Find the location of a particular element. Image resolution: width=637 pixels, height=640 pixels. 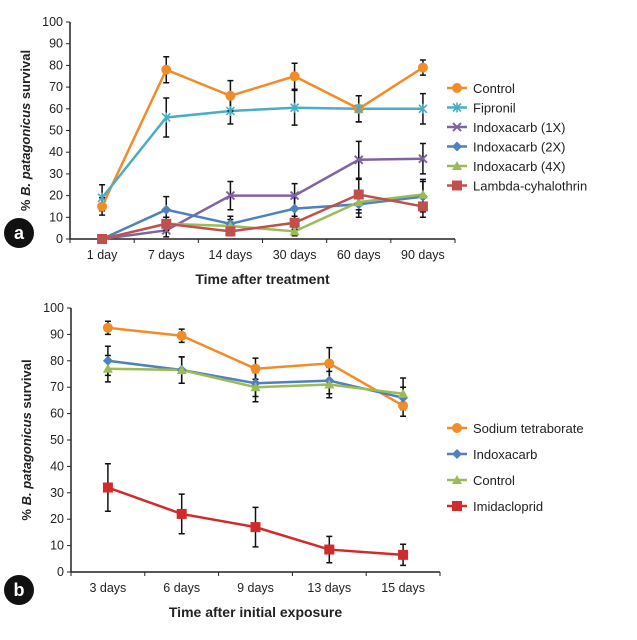

x-axis-label: Time after treatment is located at coordinates (262, 279).